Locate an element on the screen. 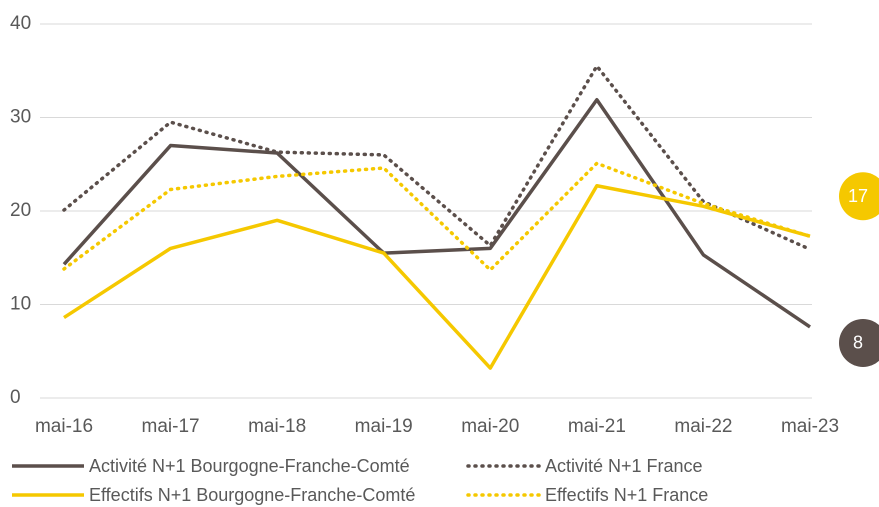 The width and height of the screenshot is (879, 507). y-tick-label: 40 is located at coordinates (20, 23).